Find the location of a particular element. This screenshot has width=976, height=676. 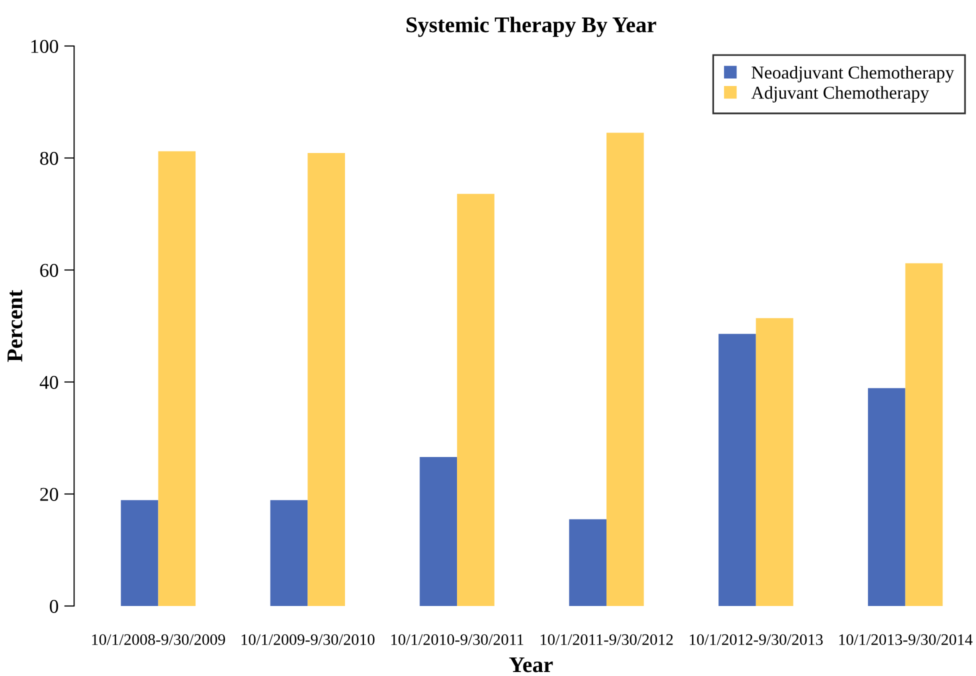

x-tick-label: 10/1/2009-9/30/2010 is located at coordinates (308, 640).